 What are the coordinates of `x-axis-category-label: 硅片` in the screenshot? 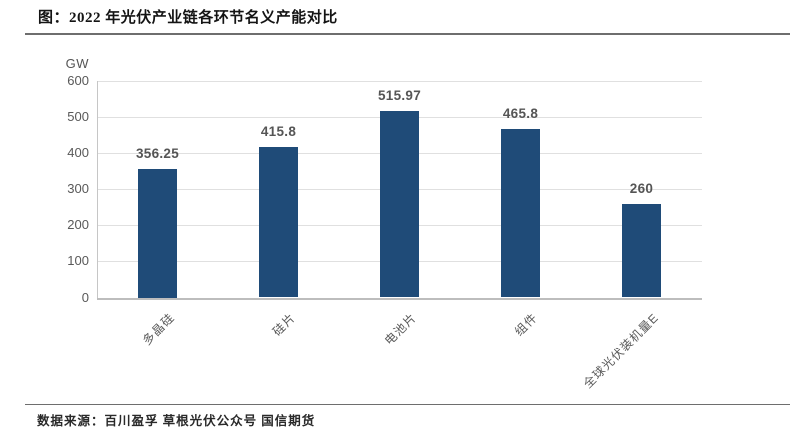 It's located at (284, 324).